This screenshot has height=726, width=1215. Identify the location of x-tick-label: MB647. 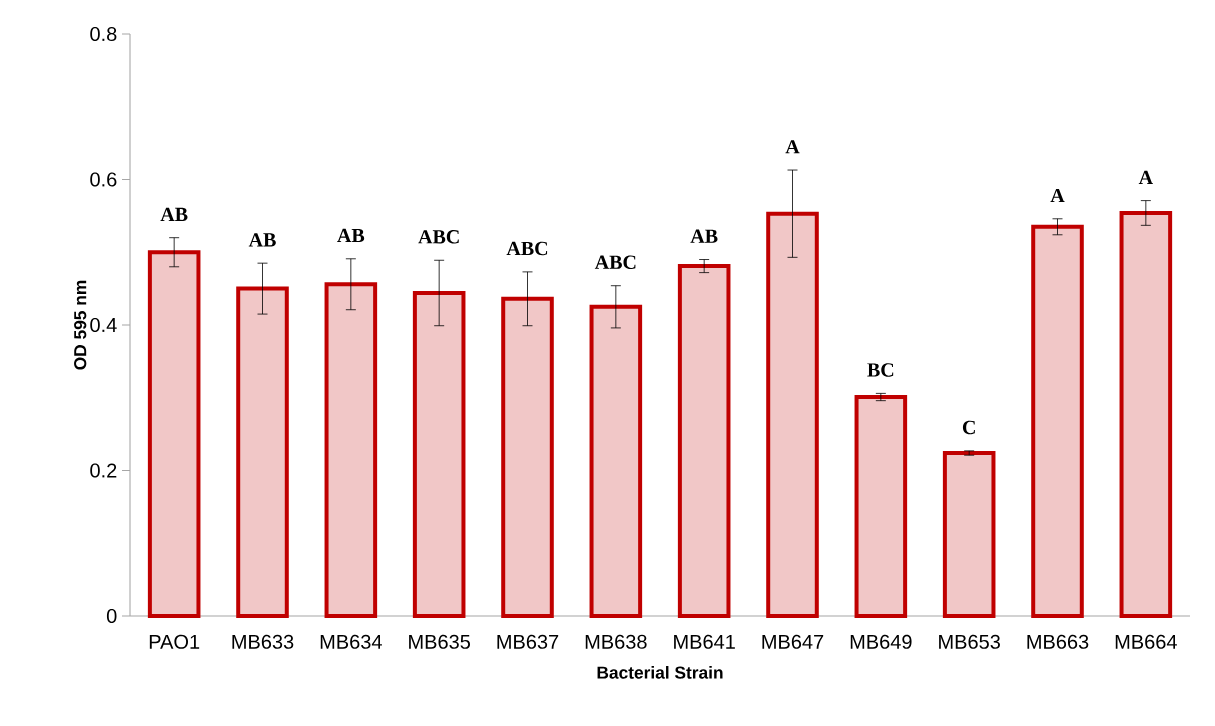
(793, 641).